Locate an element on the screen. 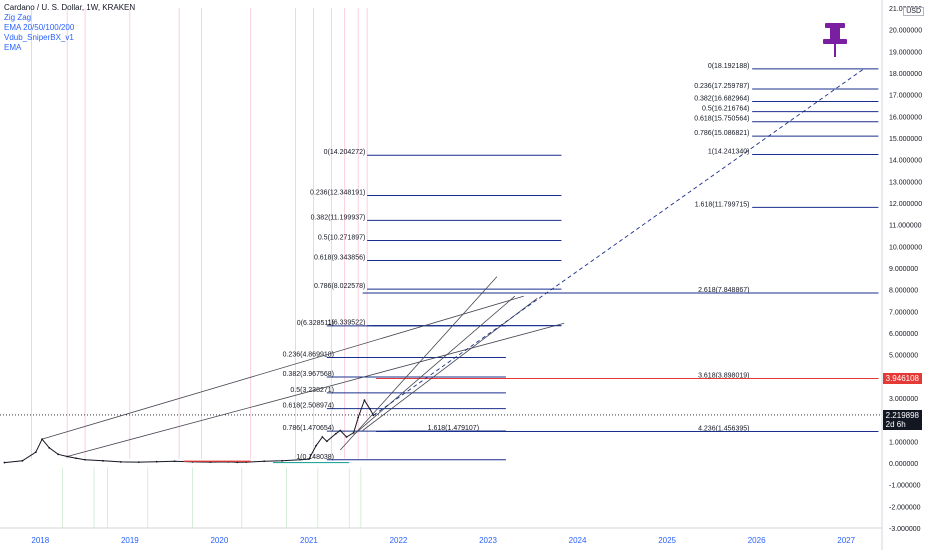  x-tick-label: 2023 is located at coordinates (488, 540).